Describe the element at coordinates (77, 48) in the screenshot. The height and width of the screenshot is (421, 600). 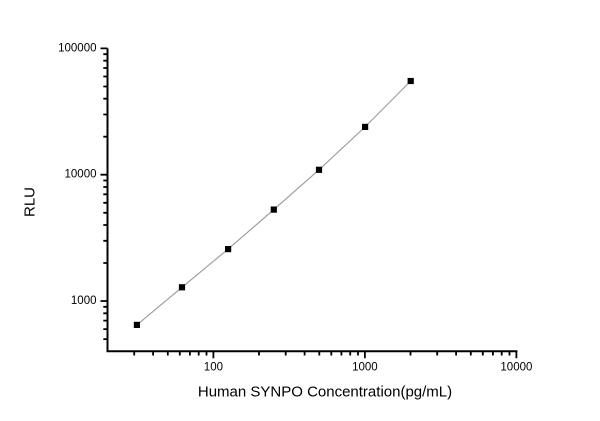
I see `svg-text: 100000` at that location.